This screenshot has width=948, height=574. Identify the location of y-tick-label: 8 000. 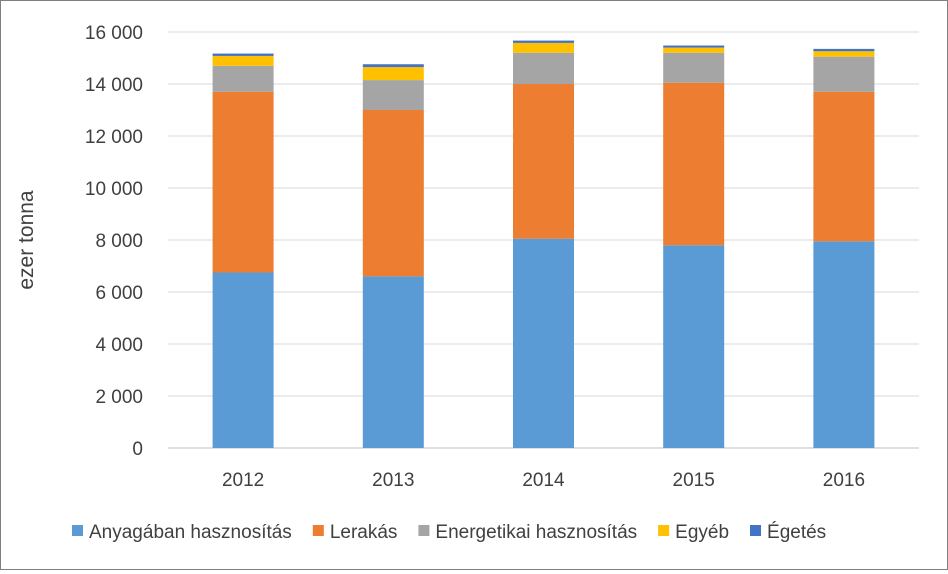
(119, 241).